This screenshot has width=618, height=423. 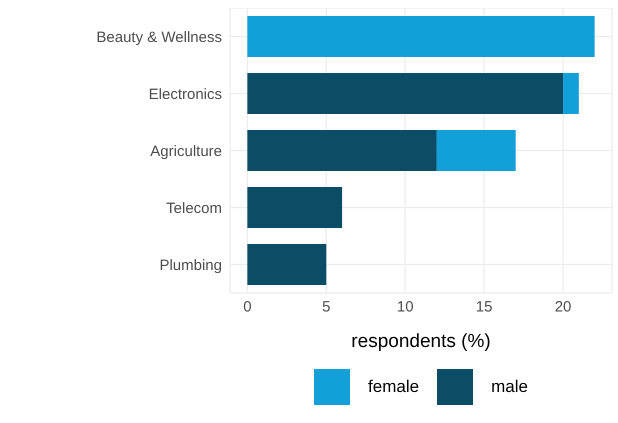 What do you see at coordinates (326, 307) in the screenshot?
I see `x-tick-label: 5` at bounding box center [326, 307].